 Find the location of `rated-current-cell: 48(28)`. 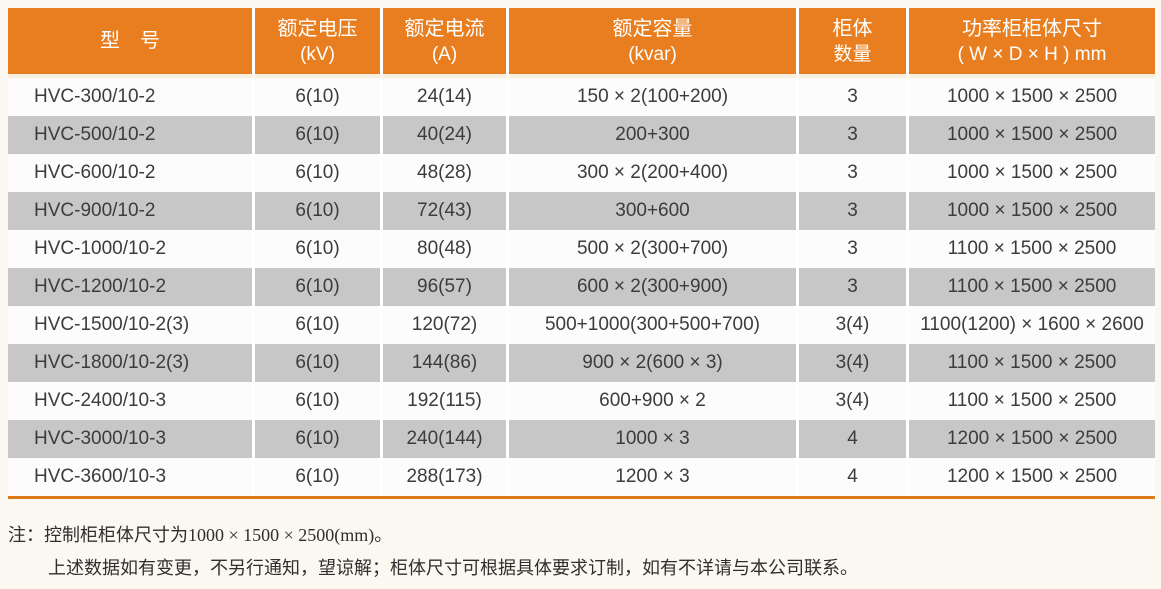

rated-current-cell: 48(28) is located at coordinates (446, 173).